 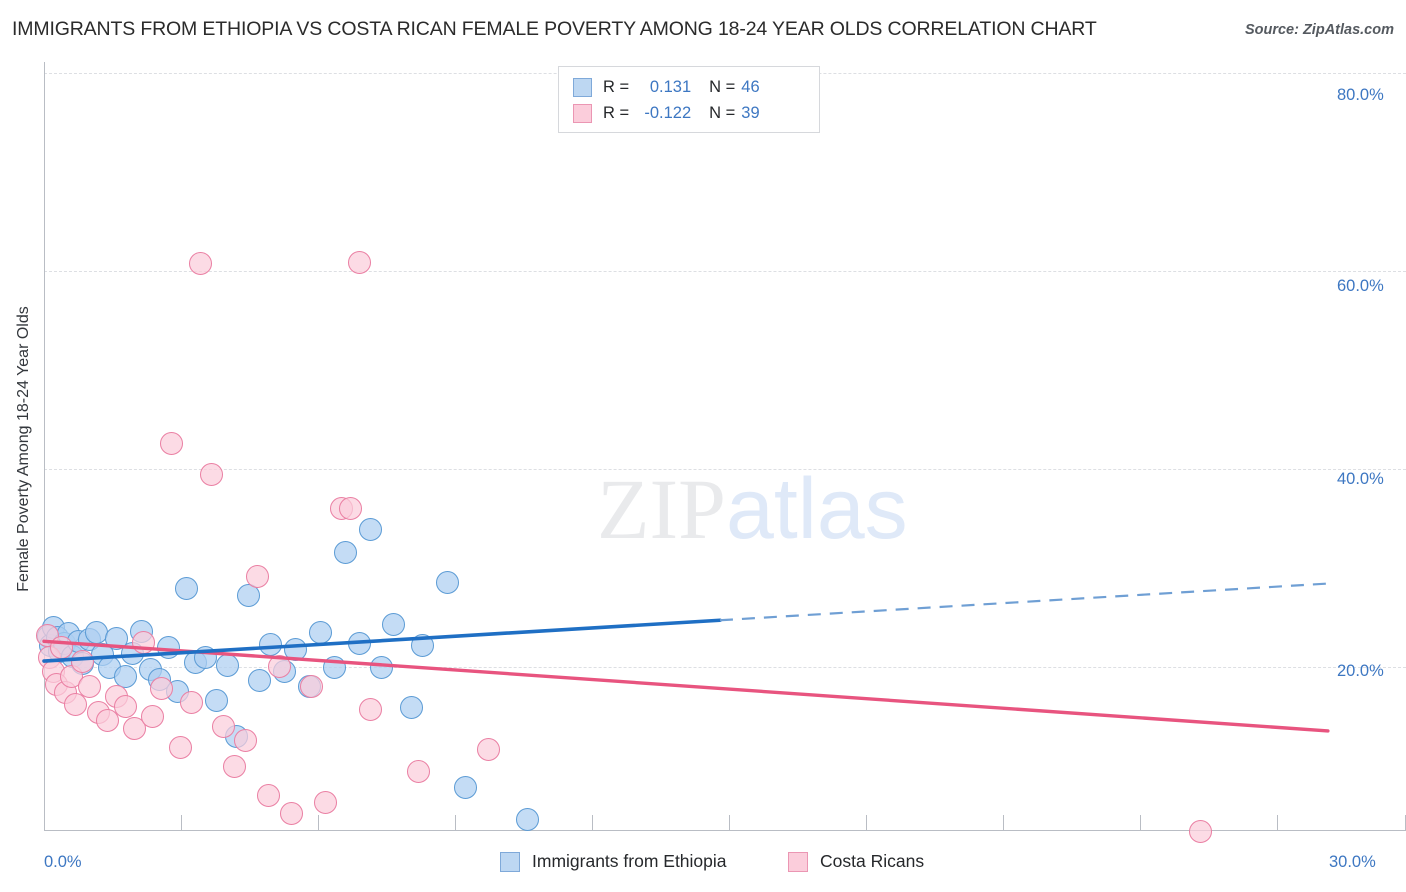 I want to click on legend-blue-swatch-icon, so click(x=510, y=861).